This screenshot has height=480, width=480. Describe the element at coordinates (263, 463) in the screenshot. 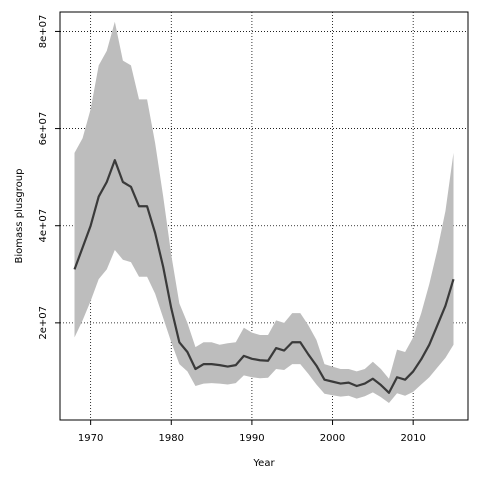

I see `x-axis-title: Year` at that location.